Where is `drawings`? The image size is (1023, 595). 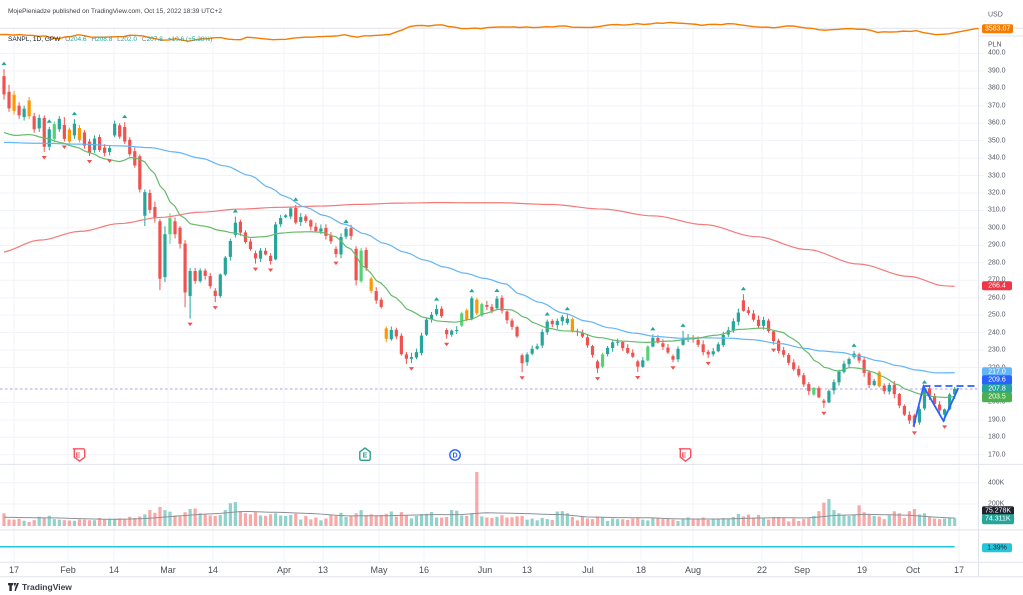 drawings is located at coordinates (945, 405).